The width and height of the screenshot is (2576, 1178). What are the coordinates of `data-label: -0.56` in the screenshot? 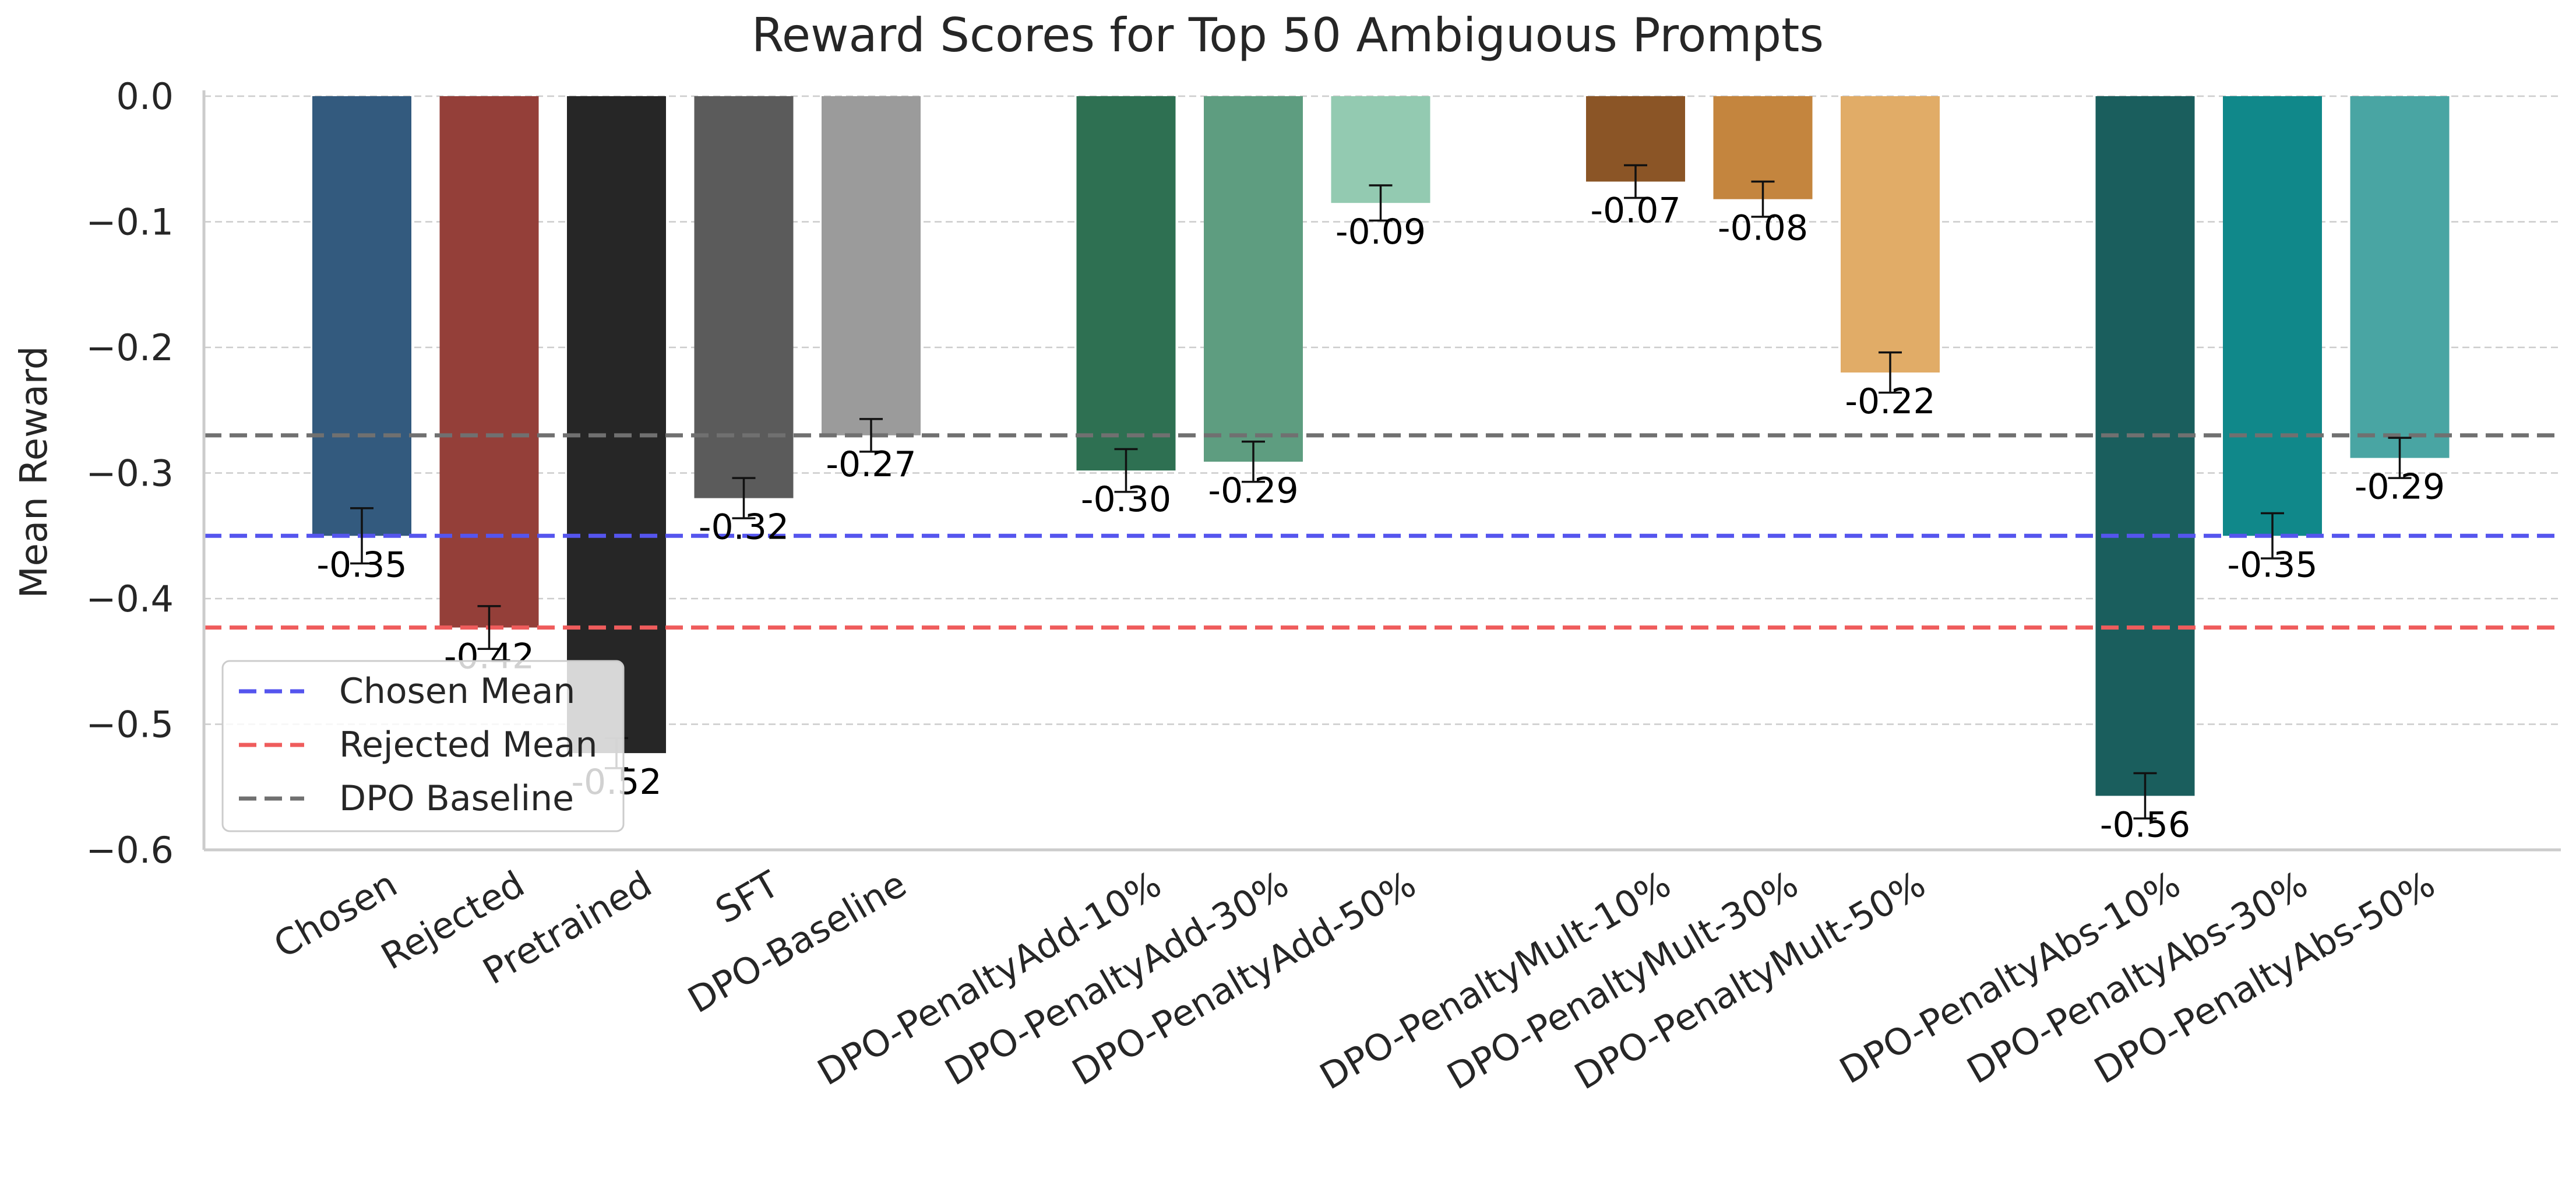 It's located at (2145, 824).